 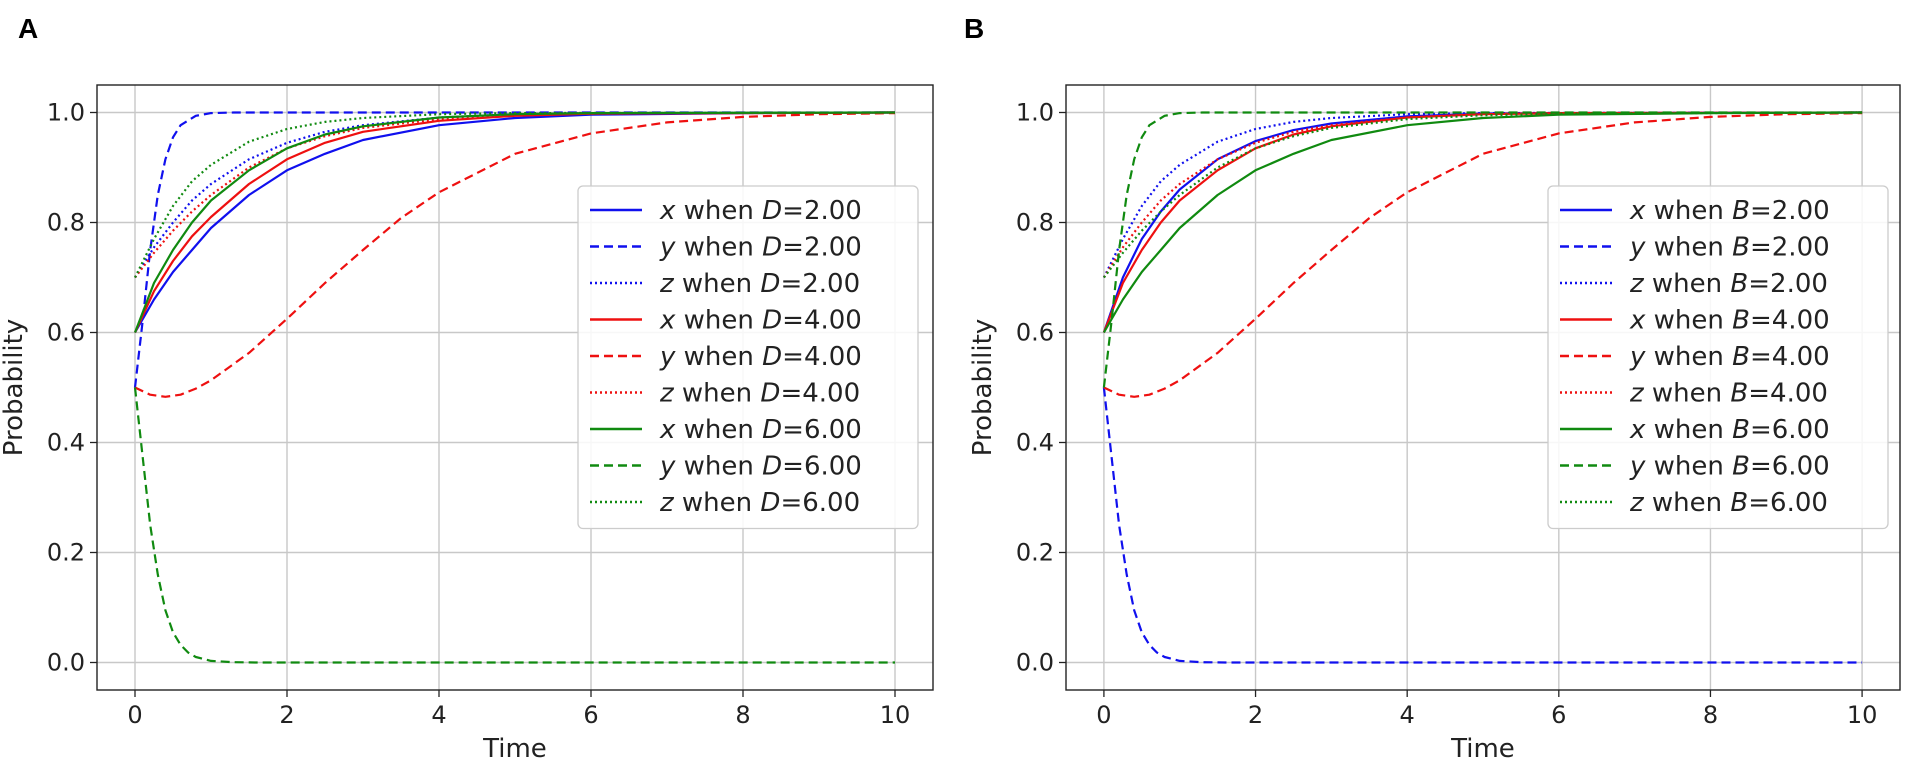 I want to click on legend-entry-label: y when B=2.00, so click(x=1729, y=248).